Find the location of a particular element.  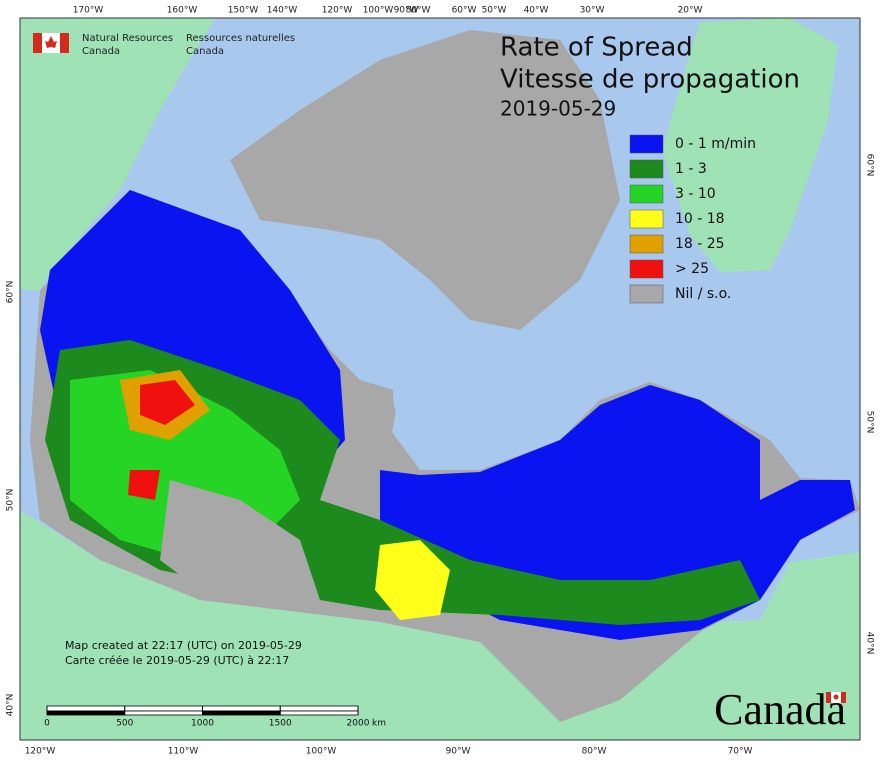

prairie-nodata is located at coordinates (240, 540).